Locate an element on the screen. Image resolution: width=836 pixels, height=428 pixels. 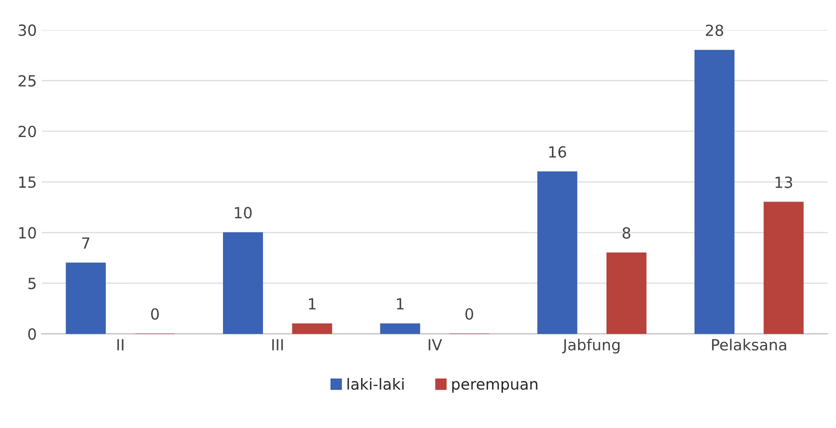
y-tick-label: 25 is located at coordinates (27, 81).